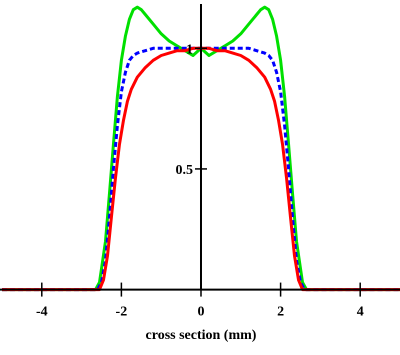 The height and width of the screenshot is (355, 400). Describe the element at coordinates (280, 312) in the screenshot. I see `x-tick-label: 2` at that location.